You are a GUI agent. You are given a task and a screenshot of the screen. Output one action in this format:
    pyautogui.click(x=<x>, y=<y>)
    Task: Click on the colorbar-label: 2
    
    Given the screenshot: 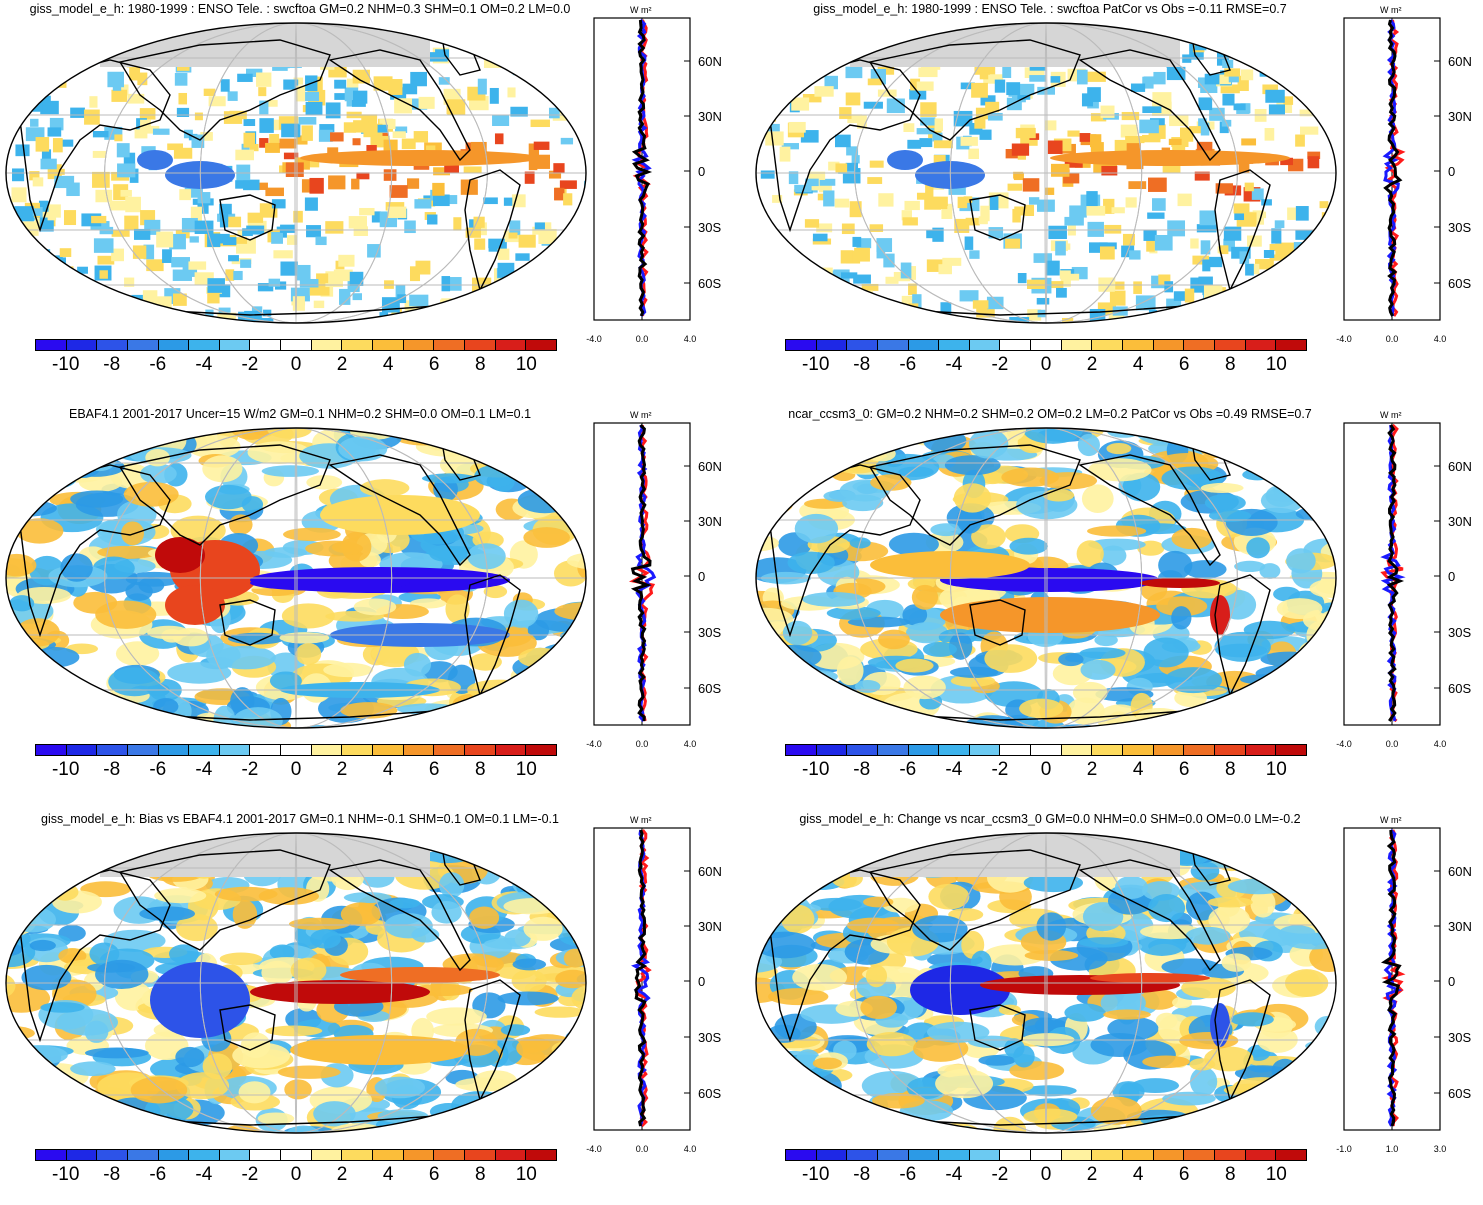 What is the action you would take?
    pyautogui.click(x=1092, y=769)
    